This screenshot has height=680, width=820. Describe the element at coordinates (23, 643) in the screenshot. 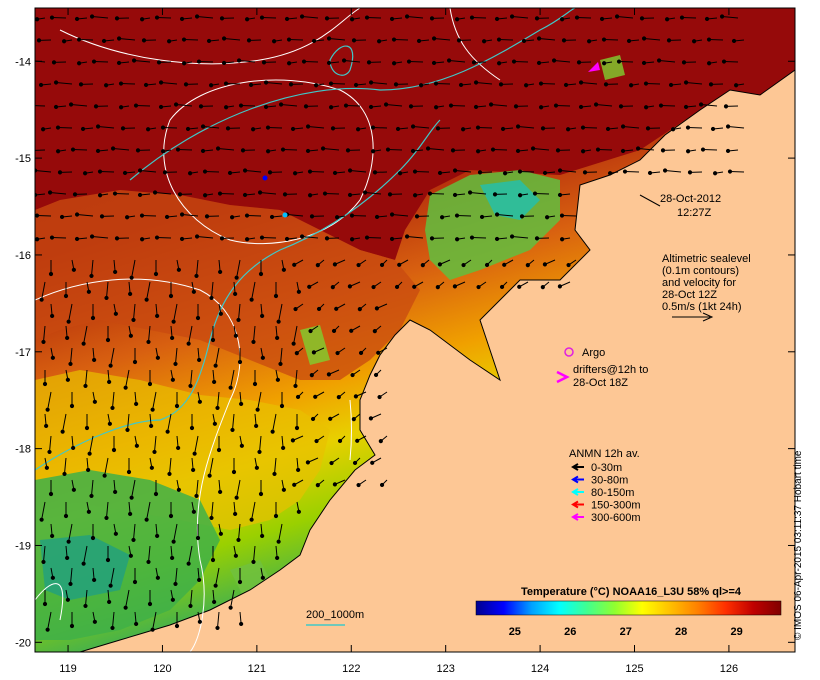

I see `lat-tick-label: -20` at that location.